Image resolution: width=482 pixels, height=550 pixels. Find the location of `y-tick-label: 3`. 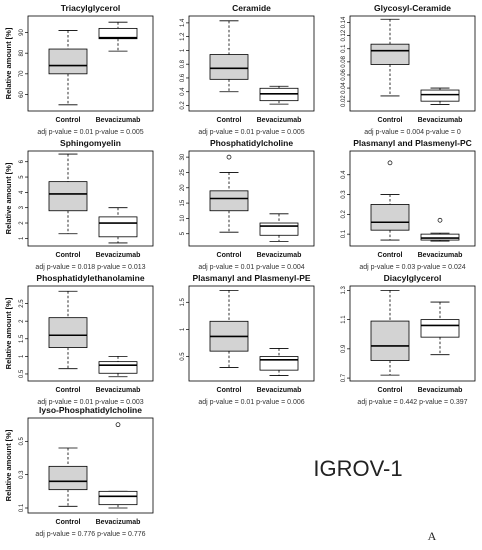

y-tick-label: 3 is located at coordinates (22, 207).